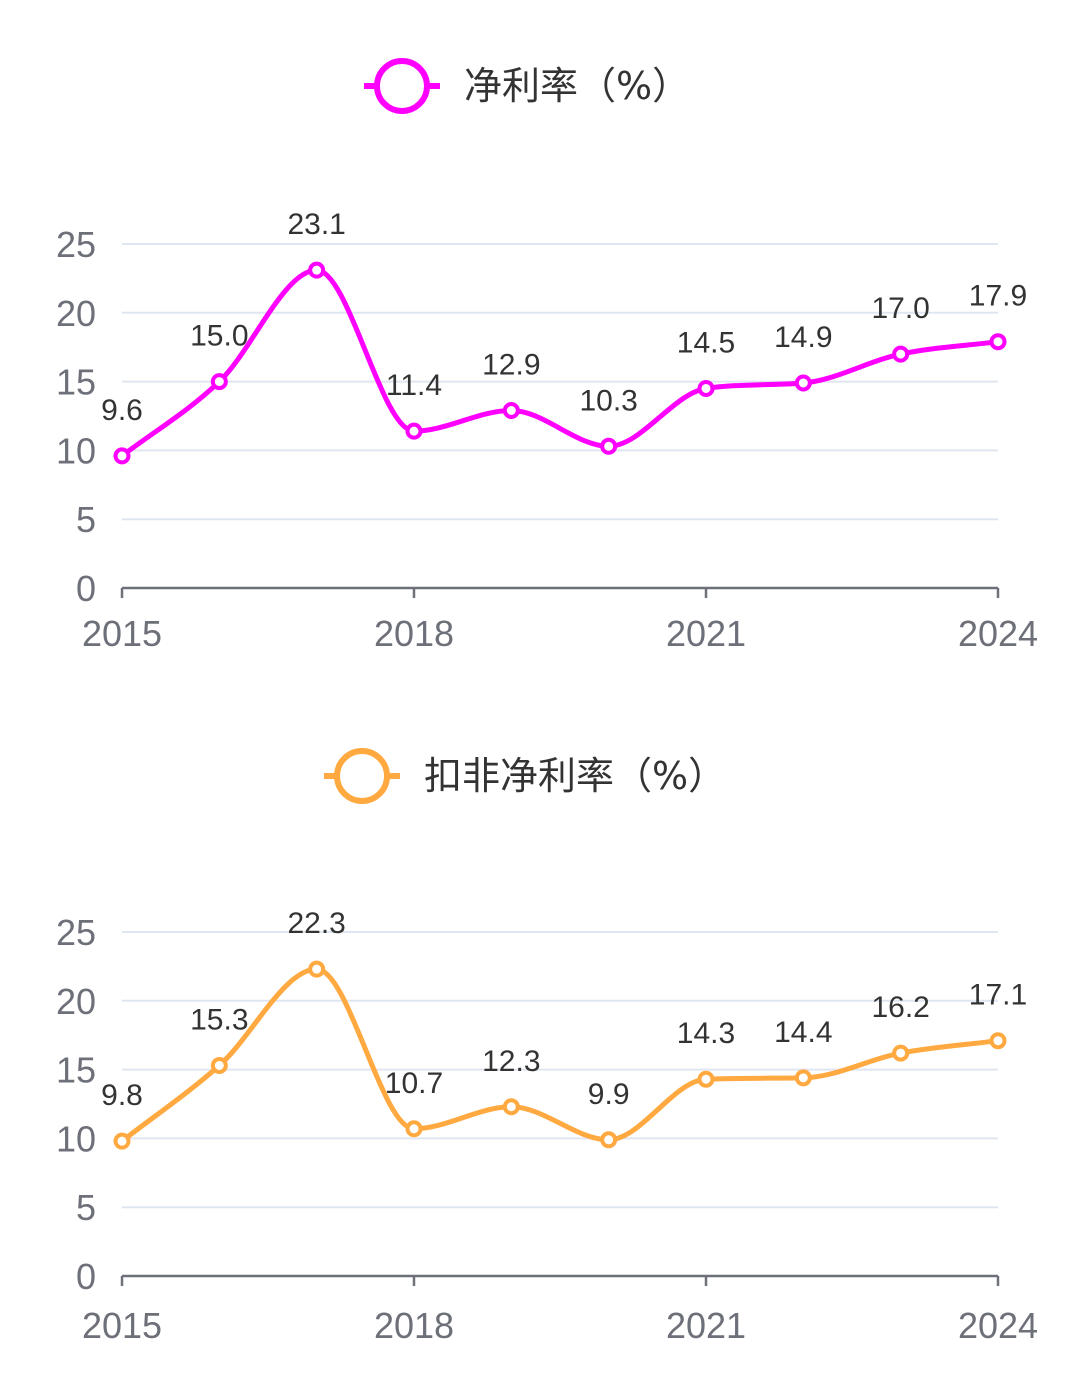 The width and height of the screenshot is (1080, 1393). I want to click on data-label: 16.2, so click(900, 1007).